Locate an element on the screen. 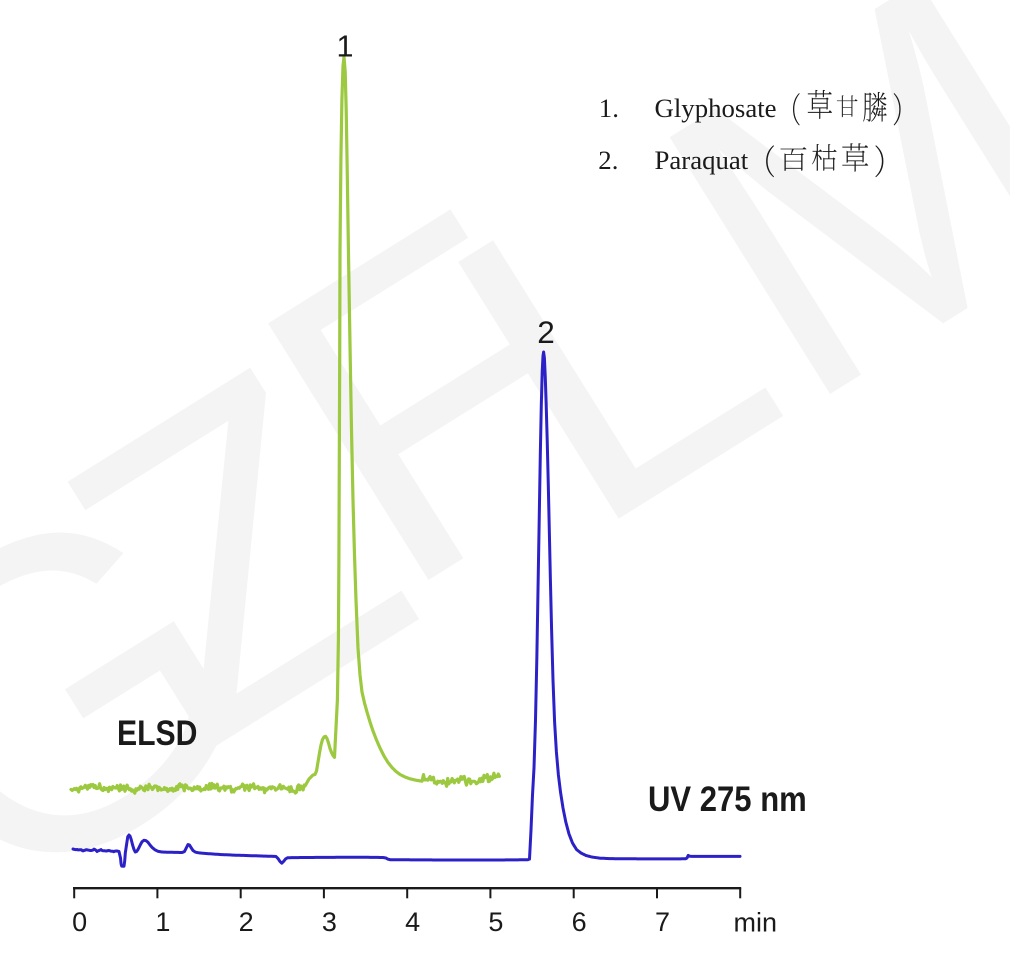 This screenshot has width=1010, height=955. svg-text: 6 is located at coordinates (579, 922).